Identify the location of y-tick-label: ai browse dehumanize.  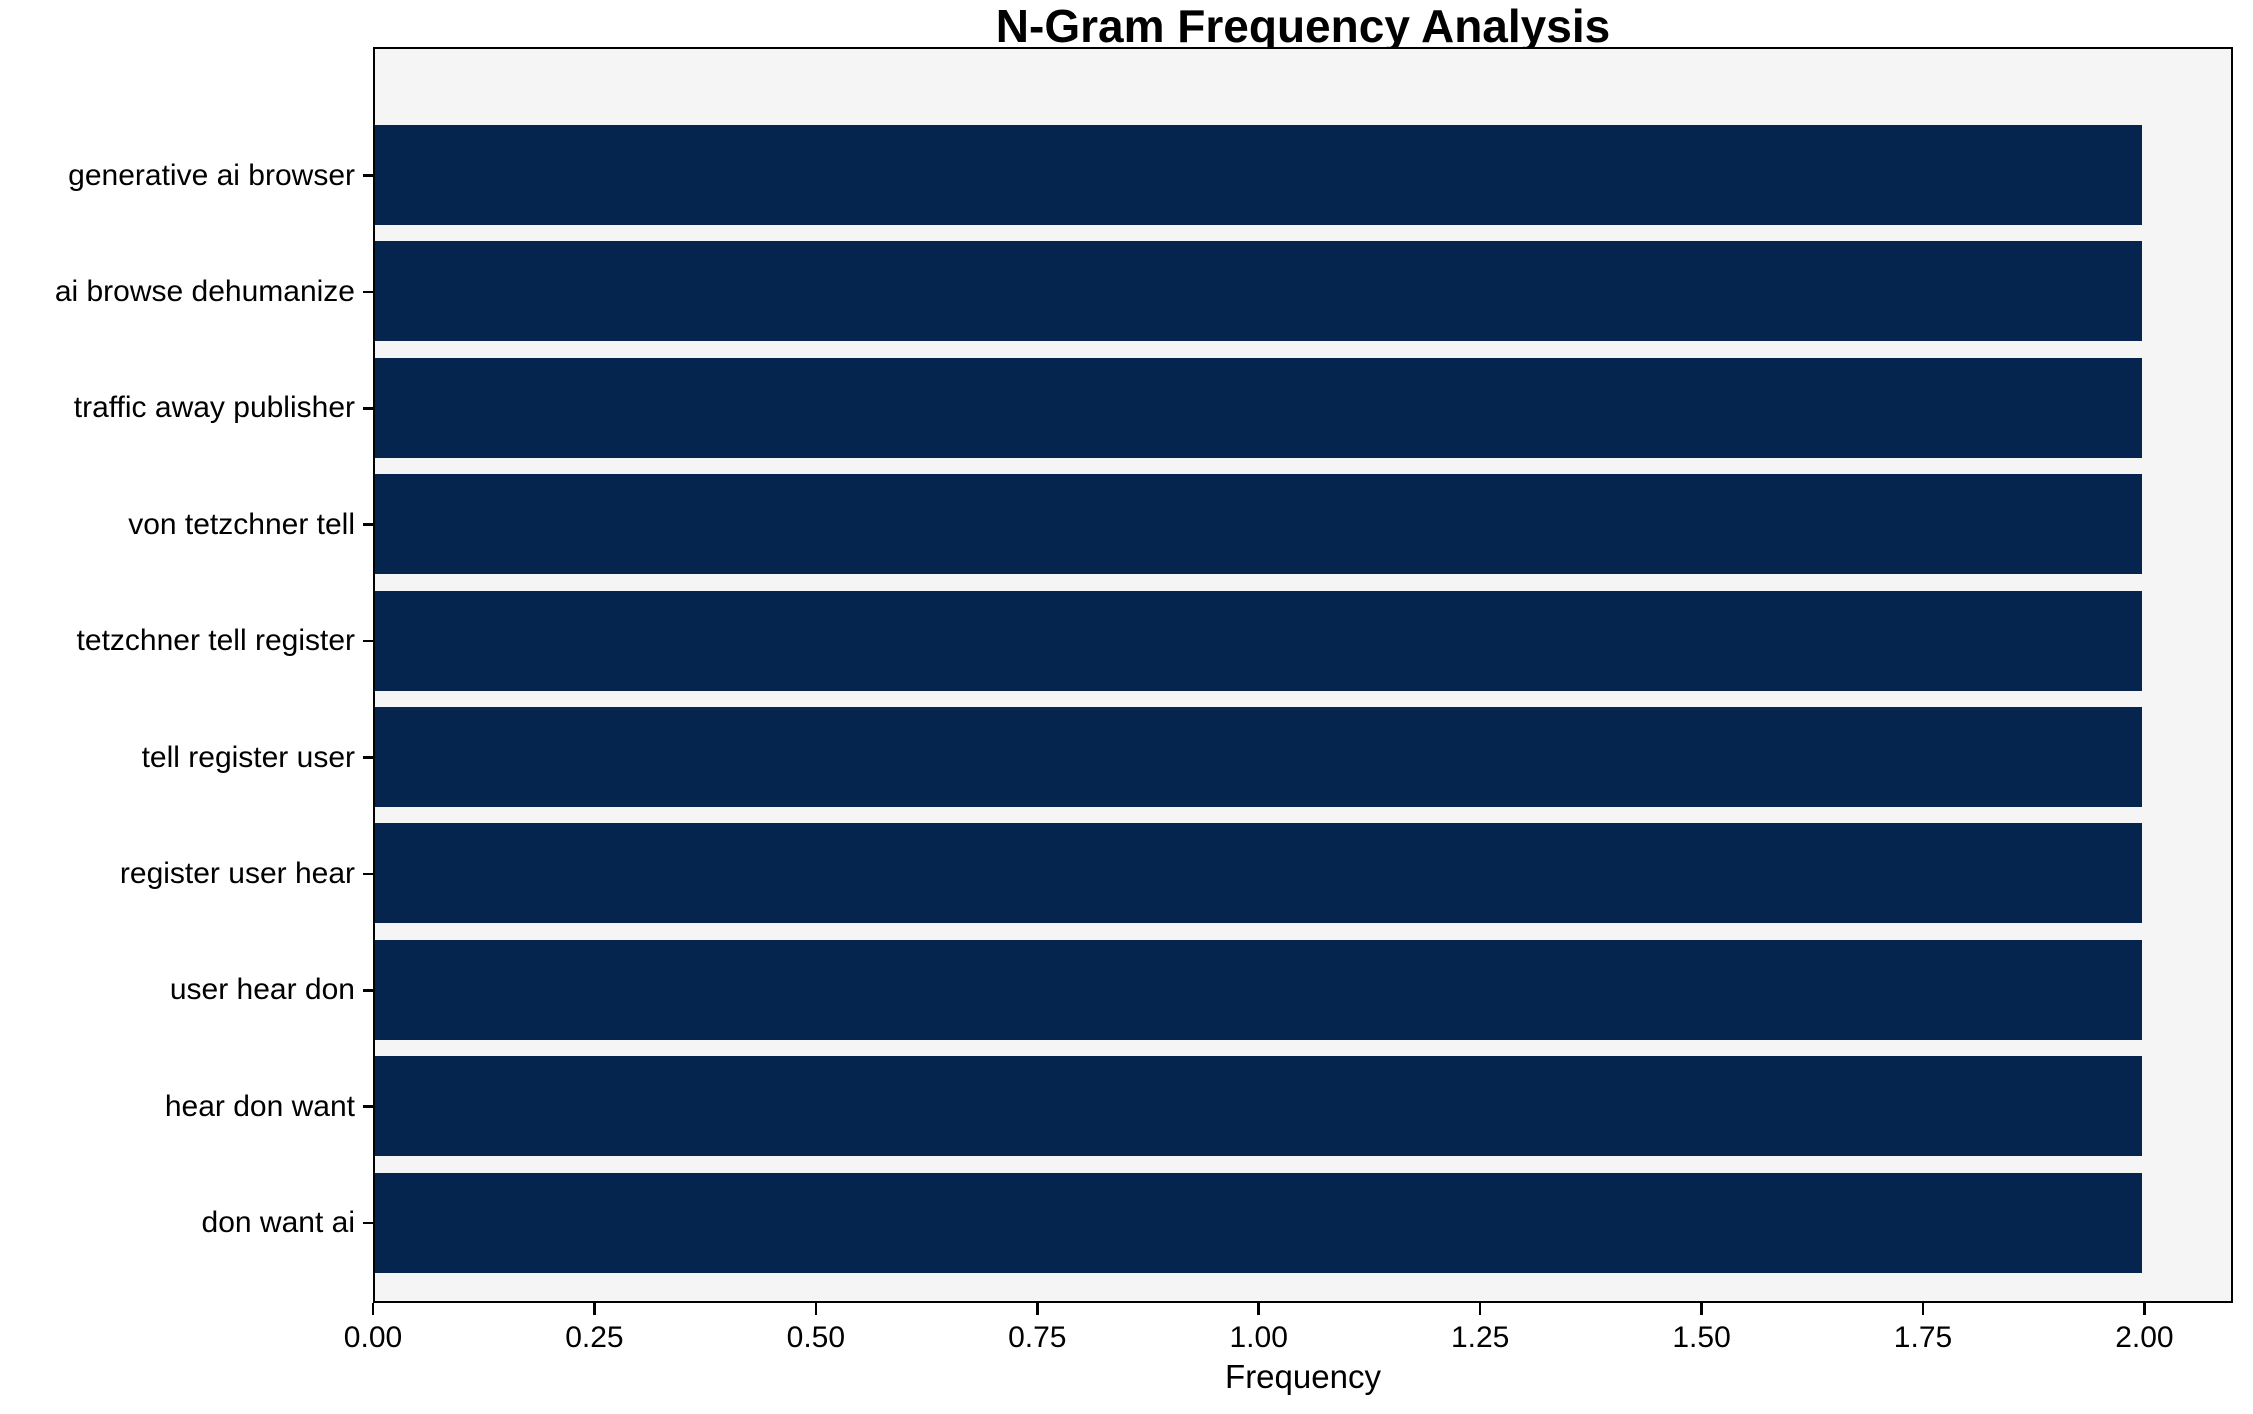
(204, 291).